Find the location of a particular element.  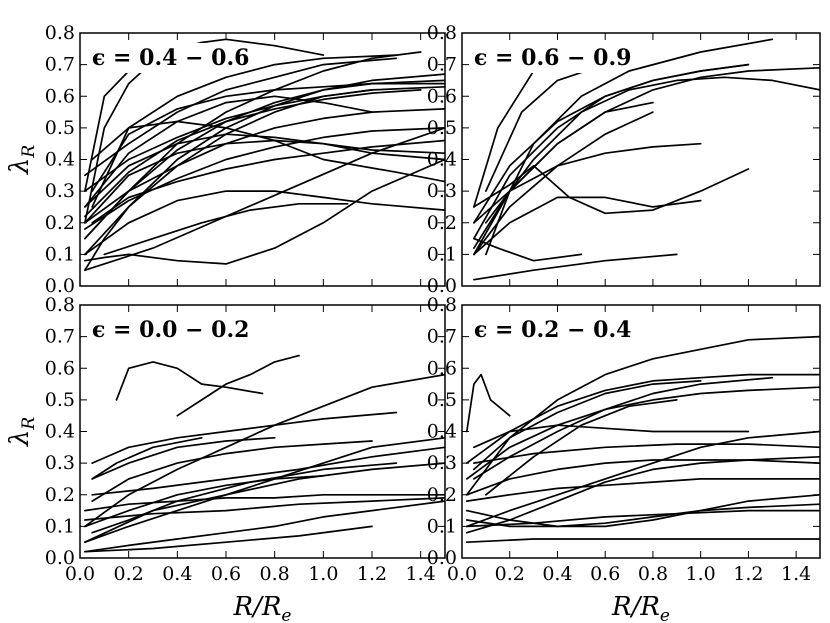

x-tick-label: 0.2 is located at coordinates (129, 574).